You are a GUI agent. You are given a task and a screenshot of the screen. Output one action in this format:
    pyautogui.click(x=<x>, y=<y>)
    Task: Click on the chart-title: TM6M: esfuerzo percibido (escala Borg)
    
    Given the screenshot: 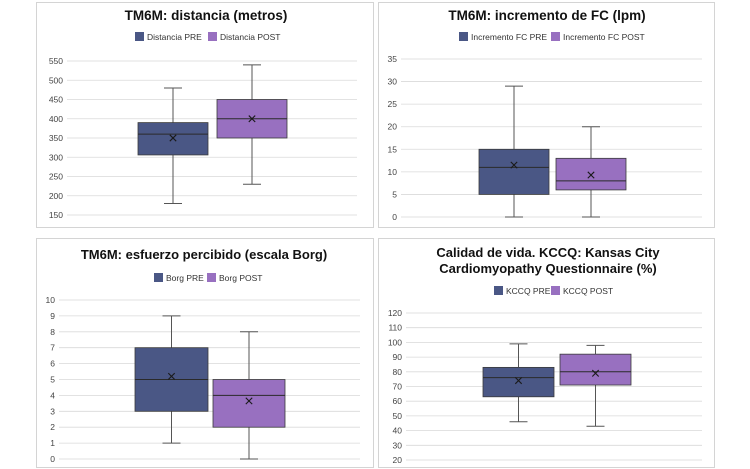 What is the action you would take?
    pyautogui.click(x=204, y=254)
    